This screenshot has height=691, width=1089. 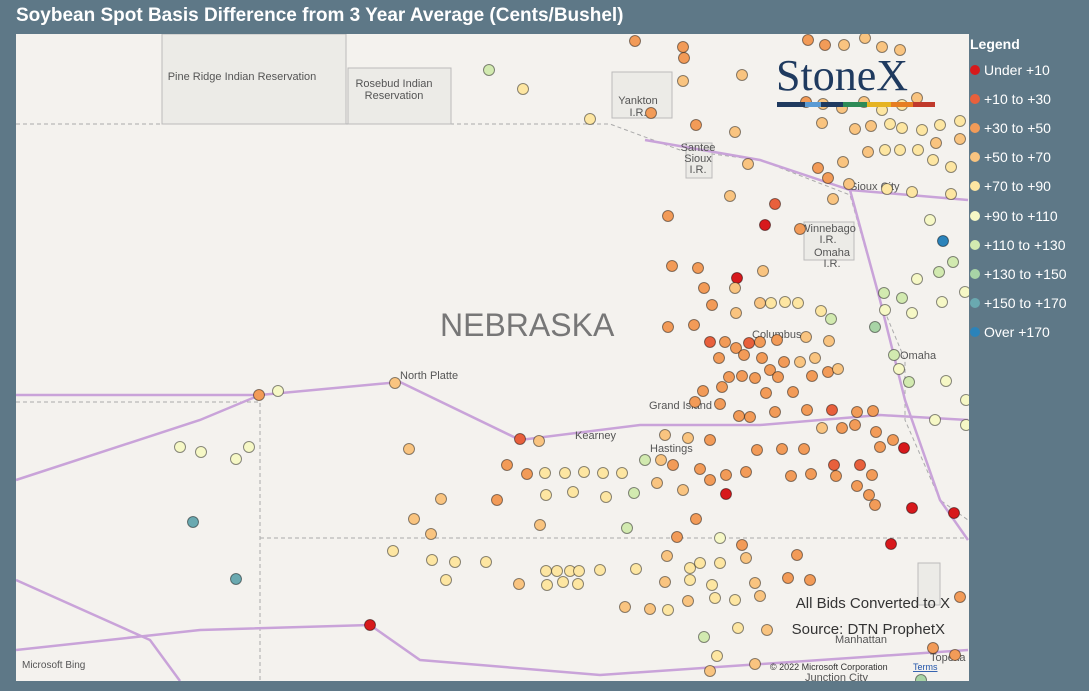 What do you see at coordinates (1017, 98) in the screenshot?
I see `legend-label: +10 to +30` at bounding box center [1017, 98].